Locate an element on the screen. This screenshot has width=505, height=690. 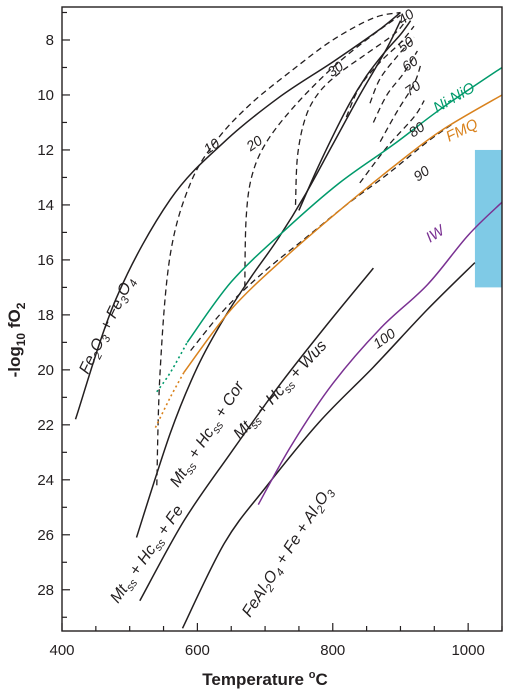
y-tick-label: 26 is located at coordinates (45, 535).